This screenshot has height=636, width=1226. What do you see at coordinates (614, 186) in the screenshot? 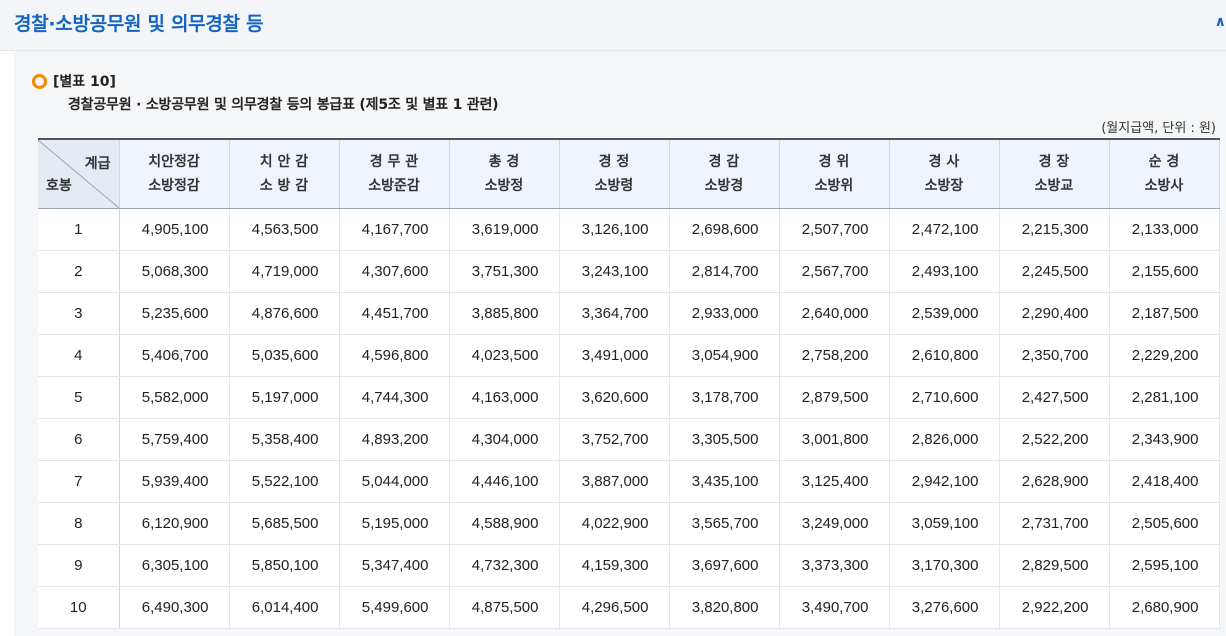
I see `column-header-fire-rank: 소방령` at bounding box center [614, 186].